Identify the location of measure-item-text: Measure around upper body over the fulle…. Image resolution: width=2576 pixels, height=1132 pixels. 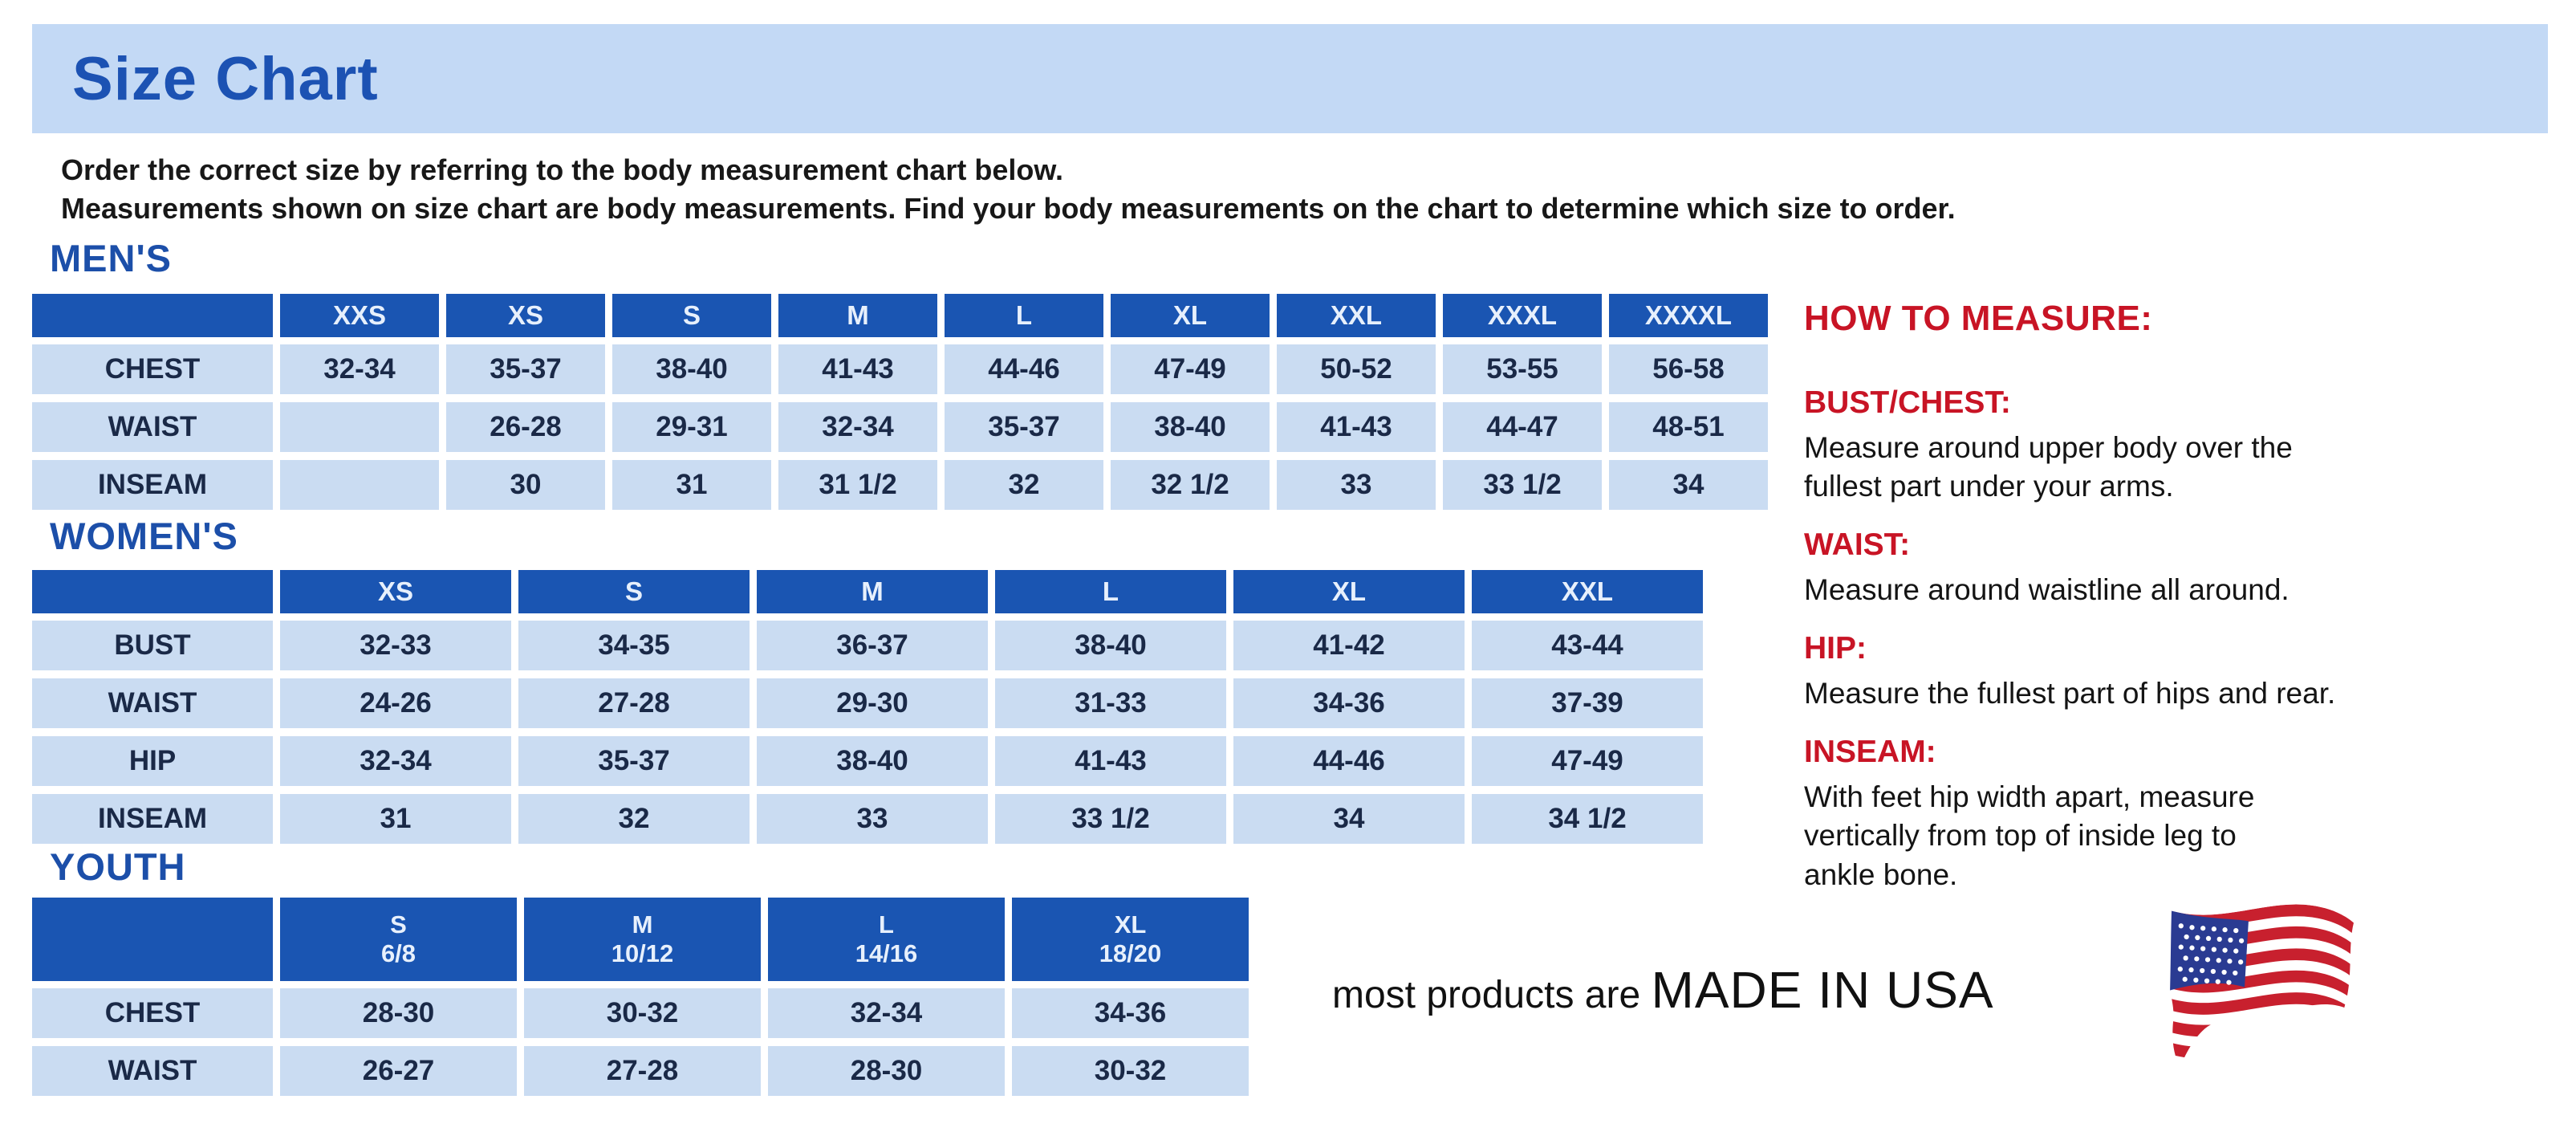
(2049, 467).